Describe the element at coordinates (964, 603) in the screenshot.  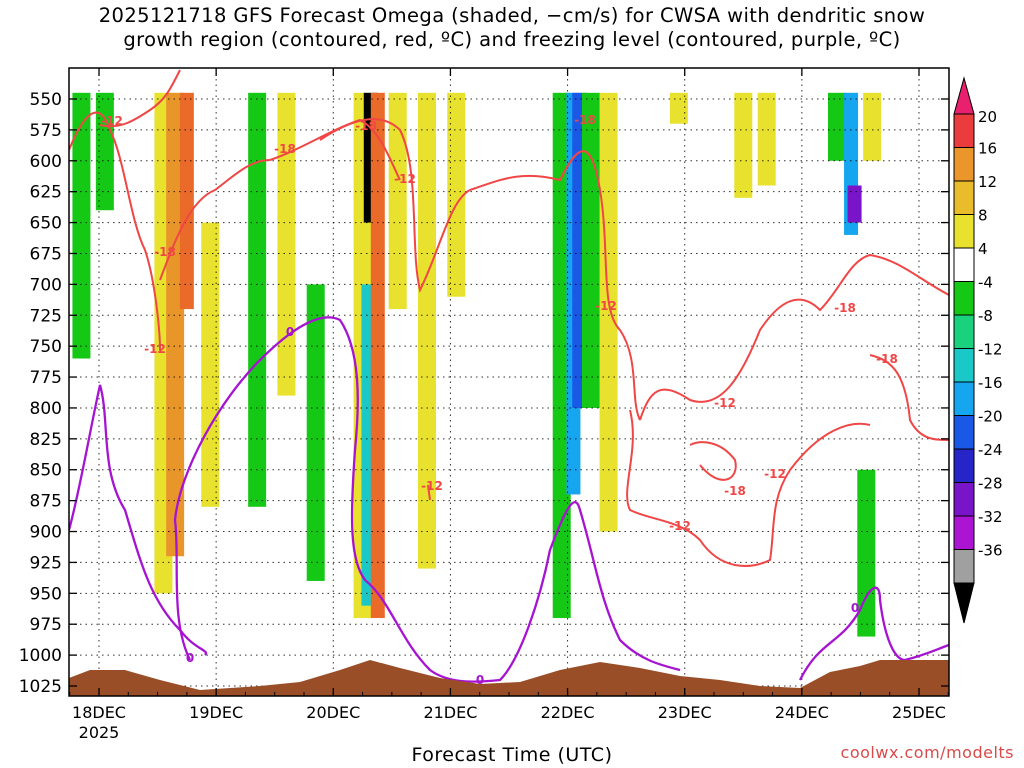
I see `colorbar-bottom-arrow` at that location.